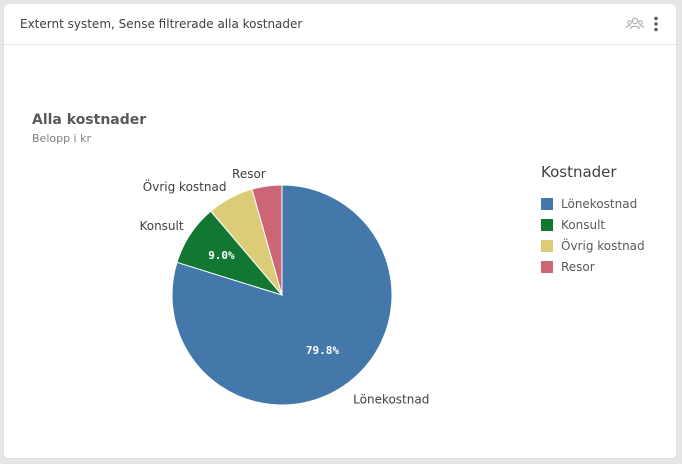 This screenshot has height=464, width=682. I want to click on pie-slice-resor, so click(267, 240).